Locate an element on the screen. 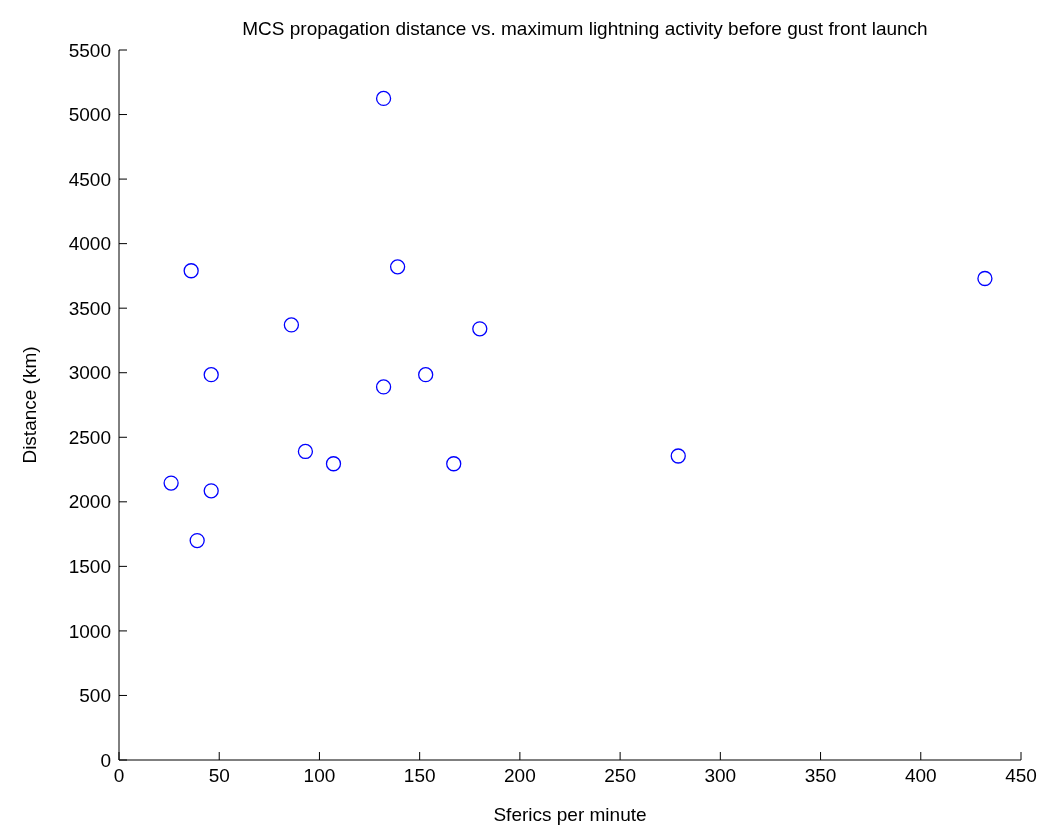 The height and width of the screenshot is (827, 1047). x-tick-label: 300 is located at coordinates (720, 775).